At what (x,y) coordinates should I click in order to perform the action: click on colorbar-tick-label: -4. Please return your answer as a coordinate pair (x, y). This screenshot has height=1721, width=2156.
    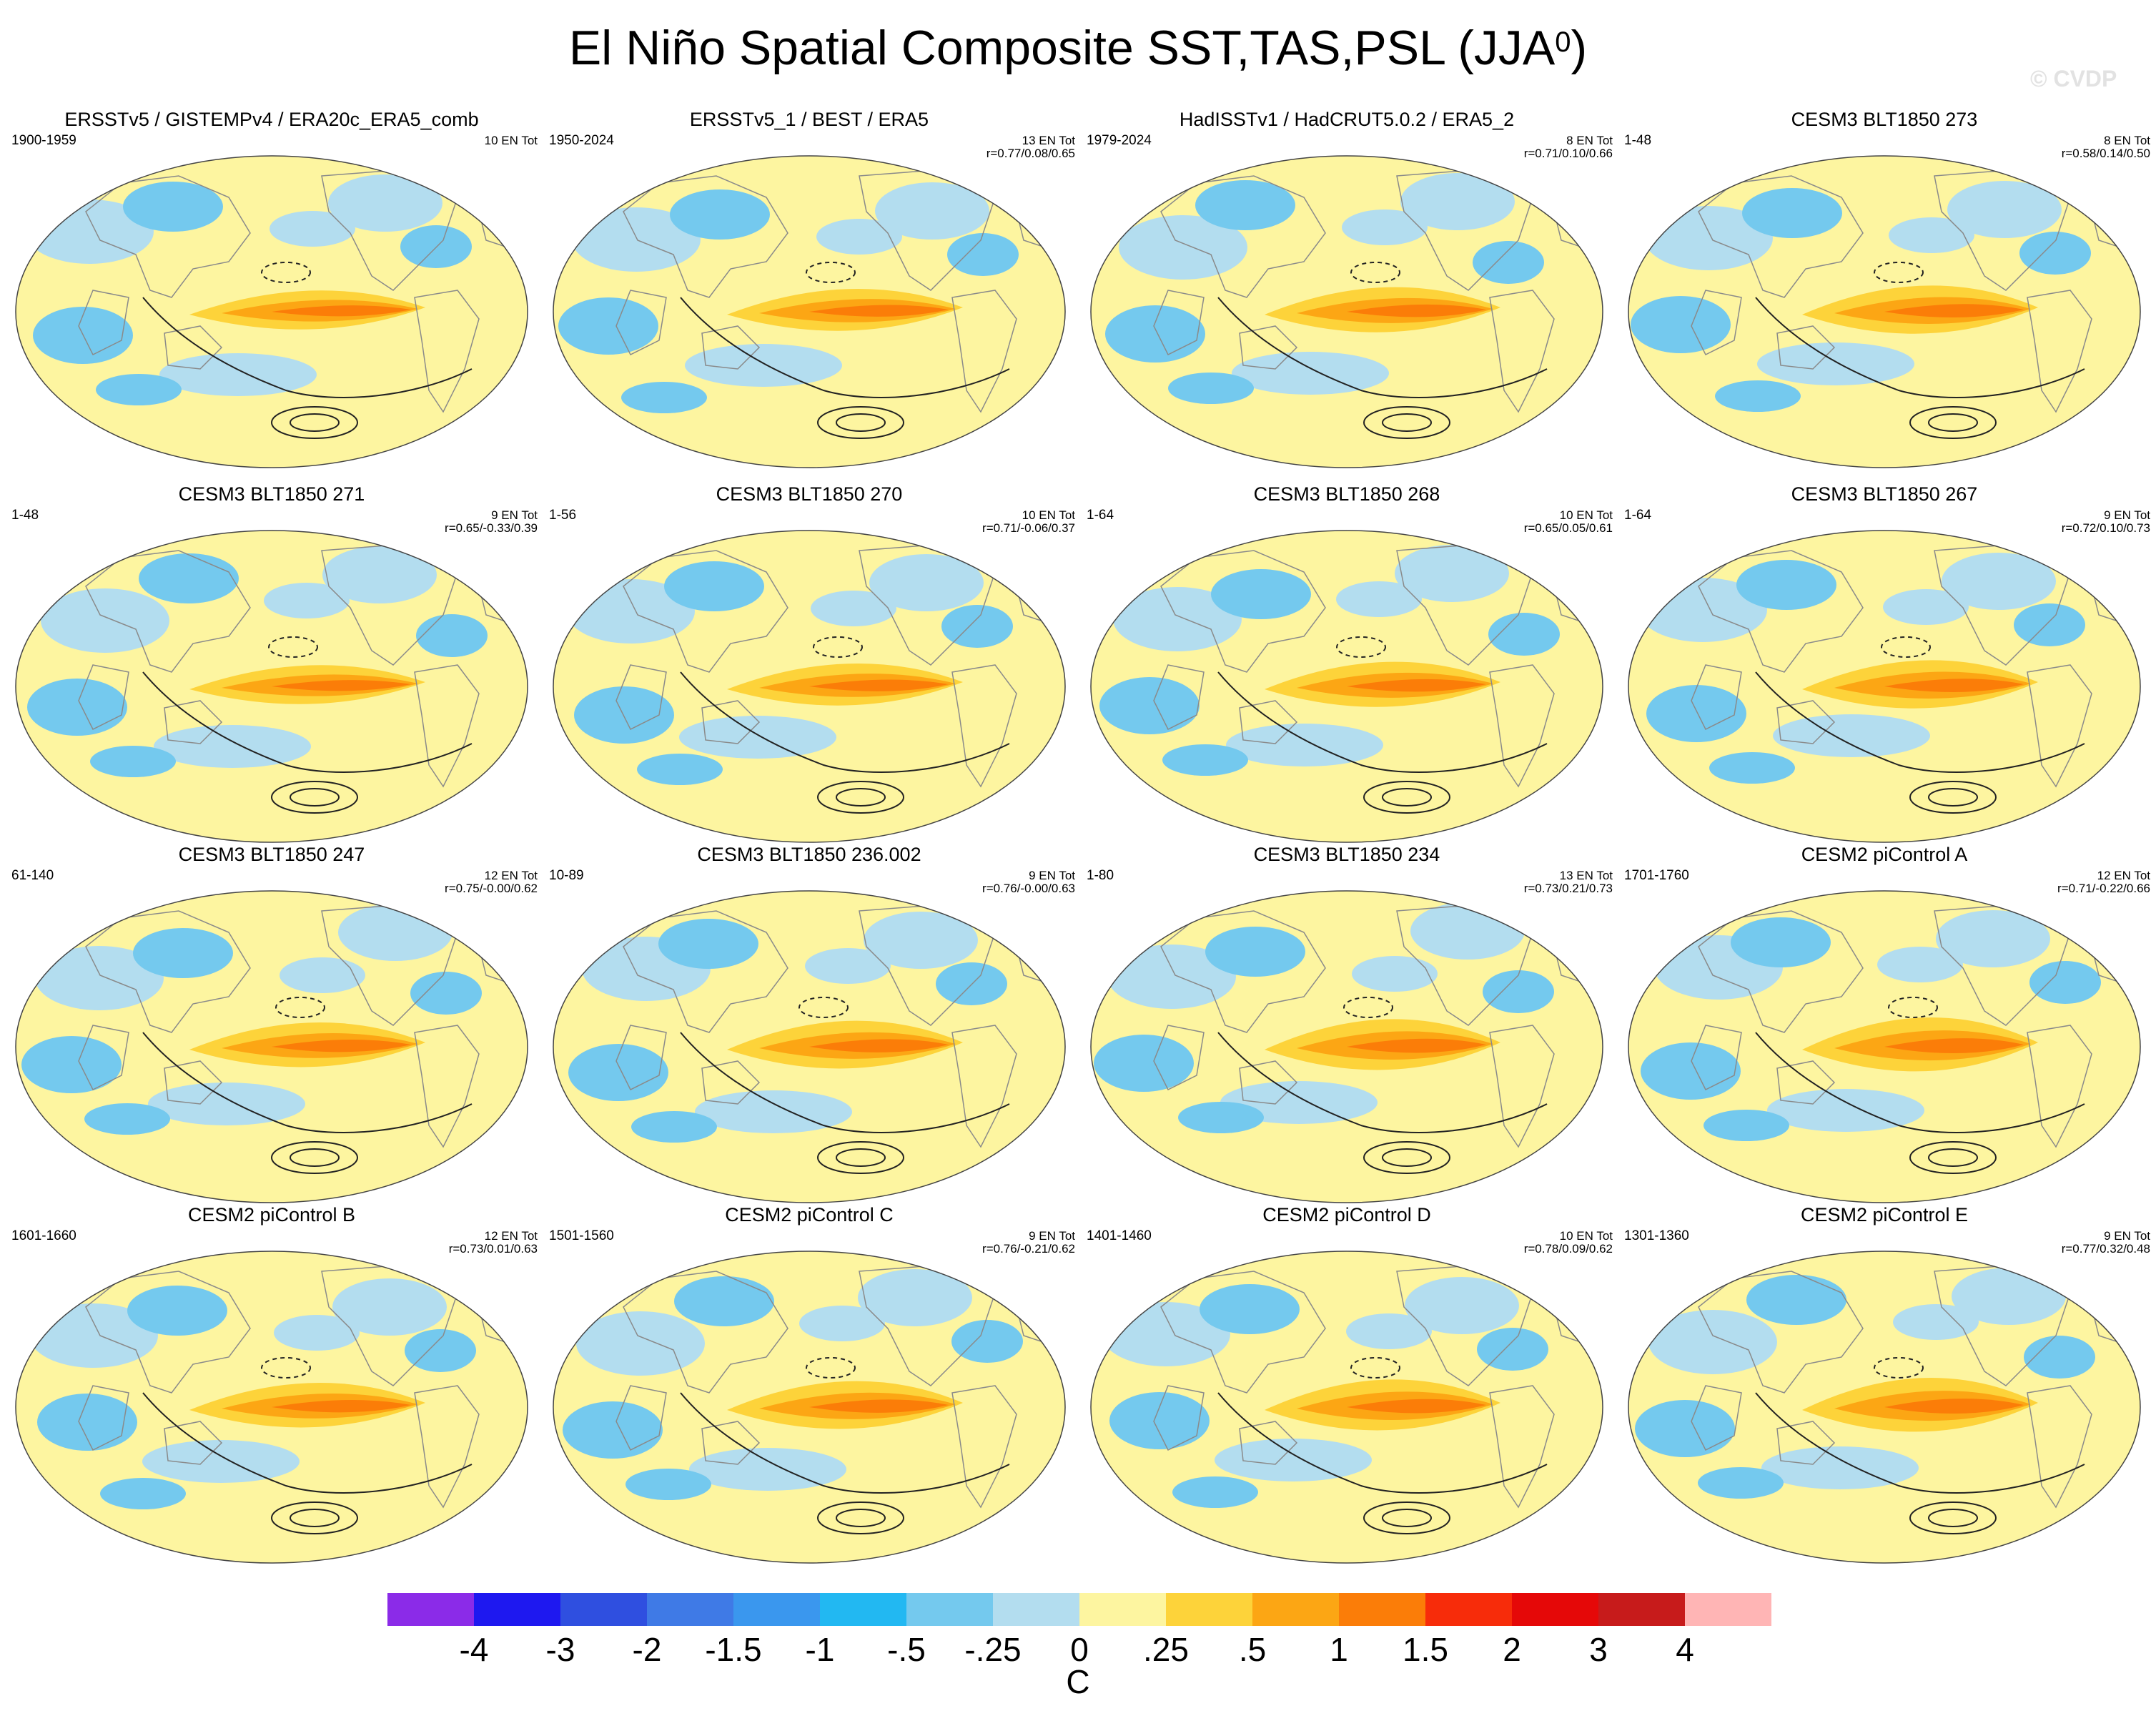
    Looking at the image, I should click on (474, 1649).